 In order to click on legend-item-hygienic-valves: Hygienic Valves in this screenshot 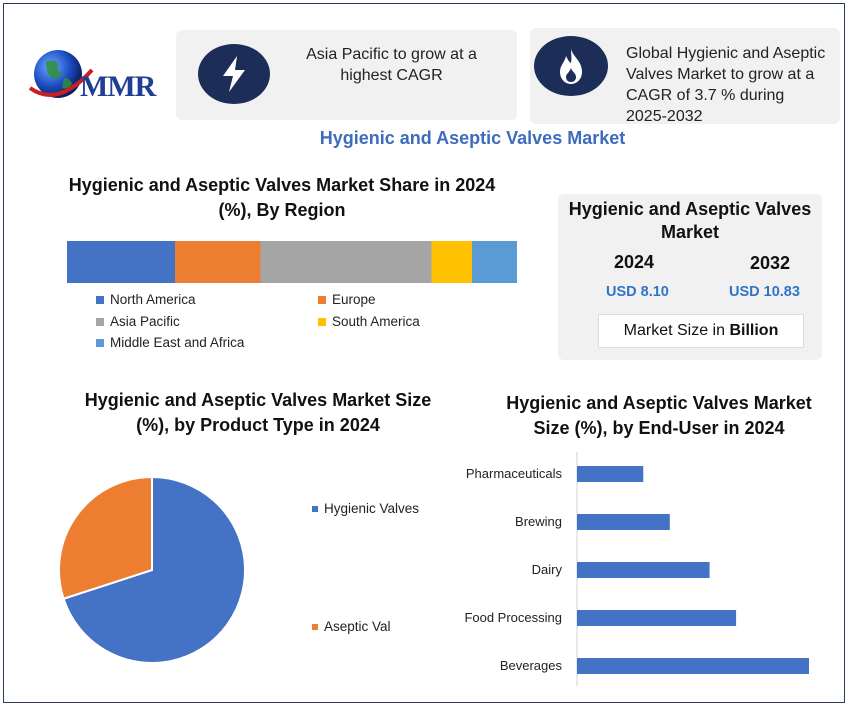, I will do `click(365, 508)`.